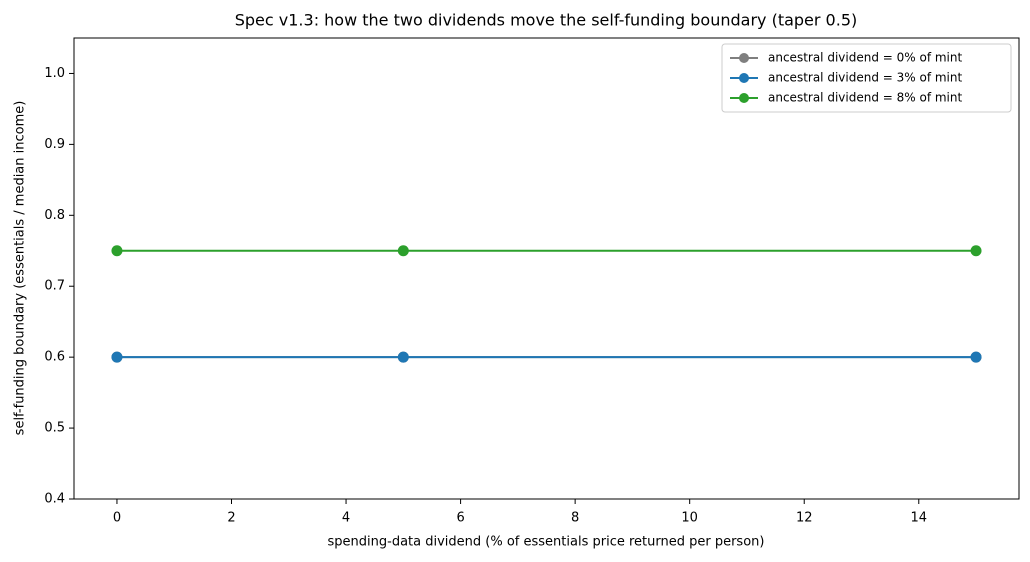 This screenshot has height=562, width=1030. I want to click on x-tick-label: 14, so click(918, 518).